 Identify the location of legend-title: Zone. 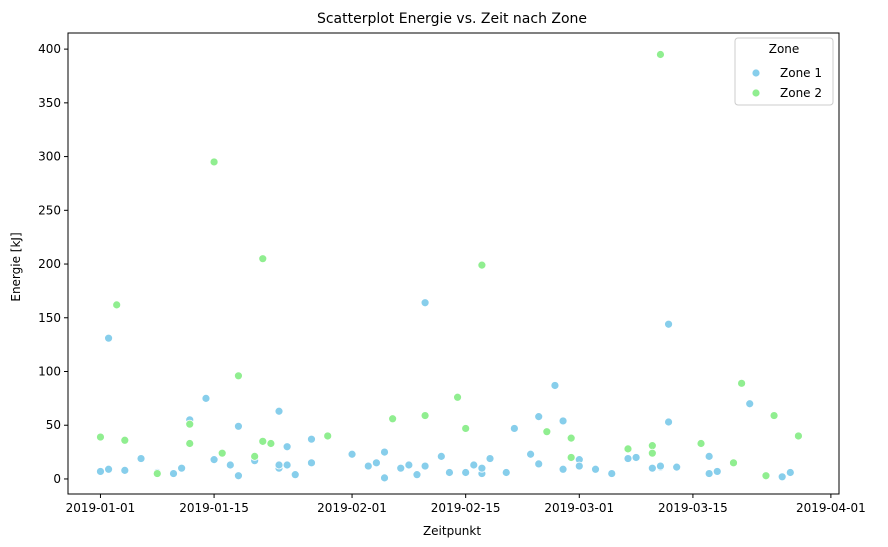
(784, 49).